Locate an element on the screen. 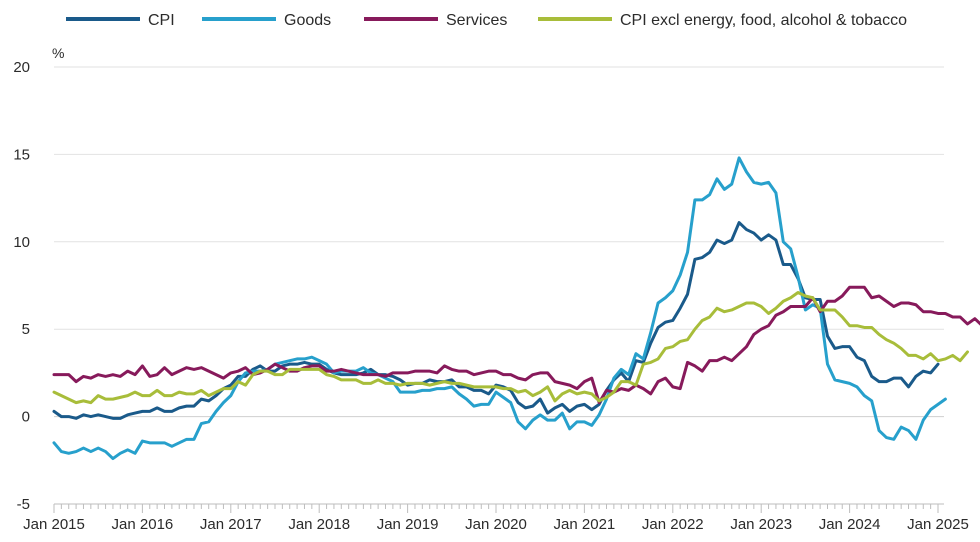  legend-label-goods: Goods is located at coordinates (307, 20).